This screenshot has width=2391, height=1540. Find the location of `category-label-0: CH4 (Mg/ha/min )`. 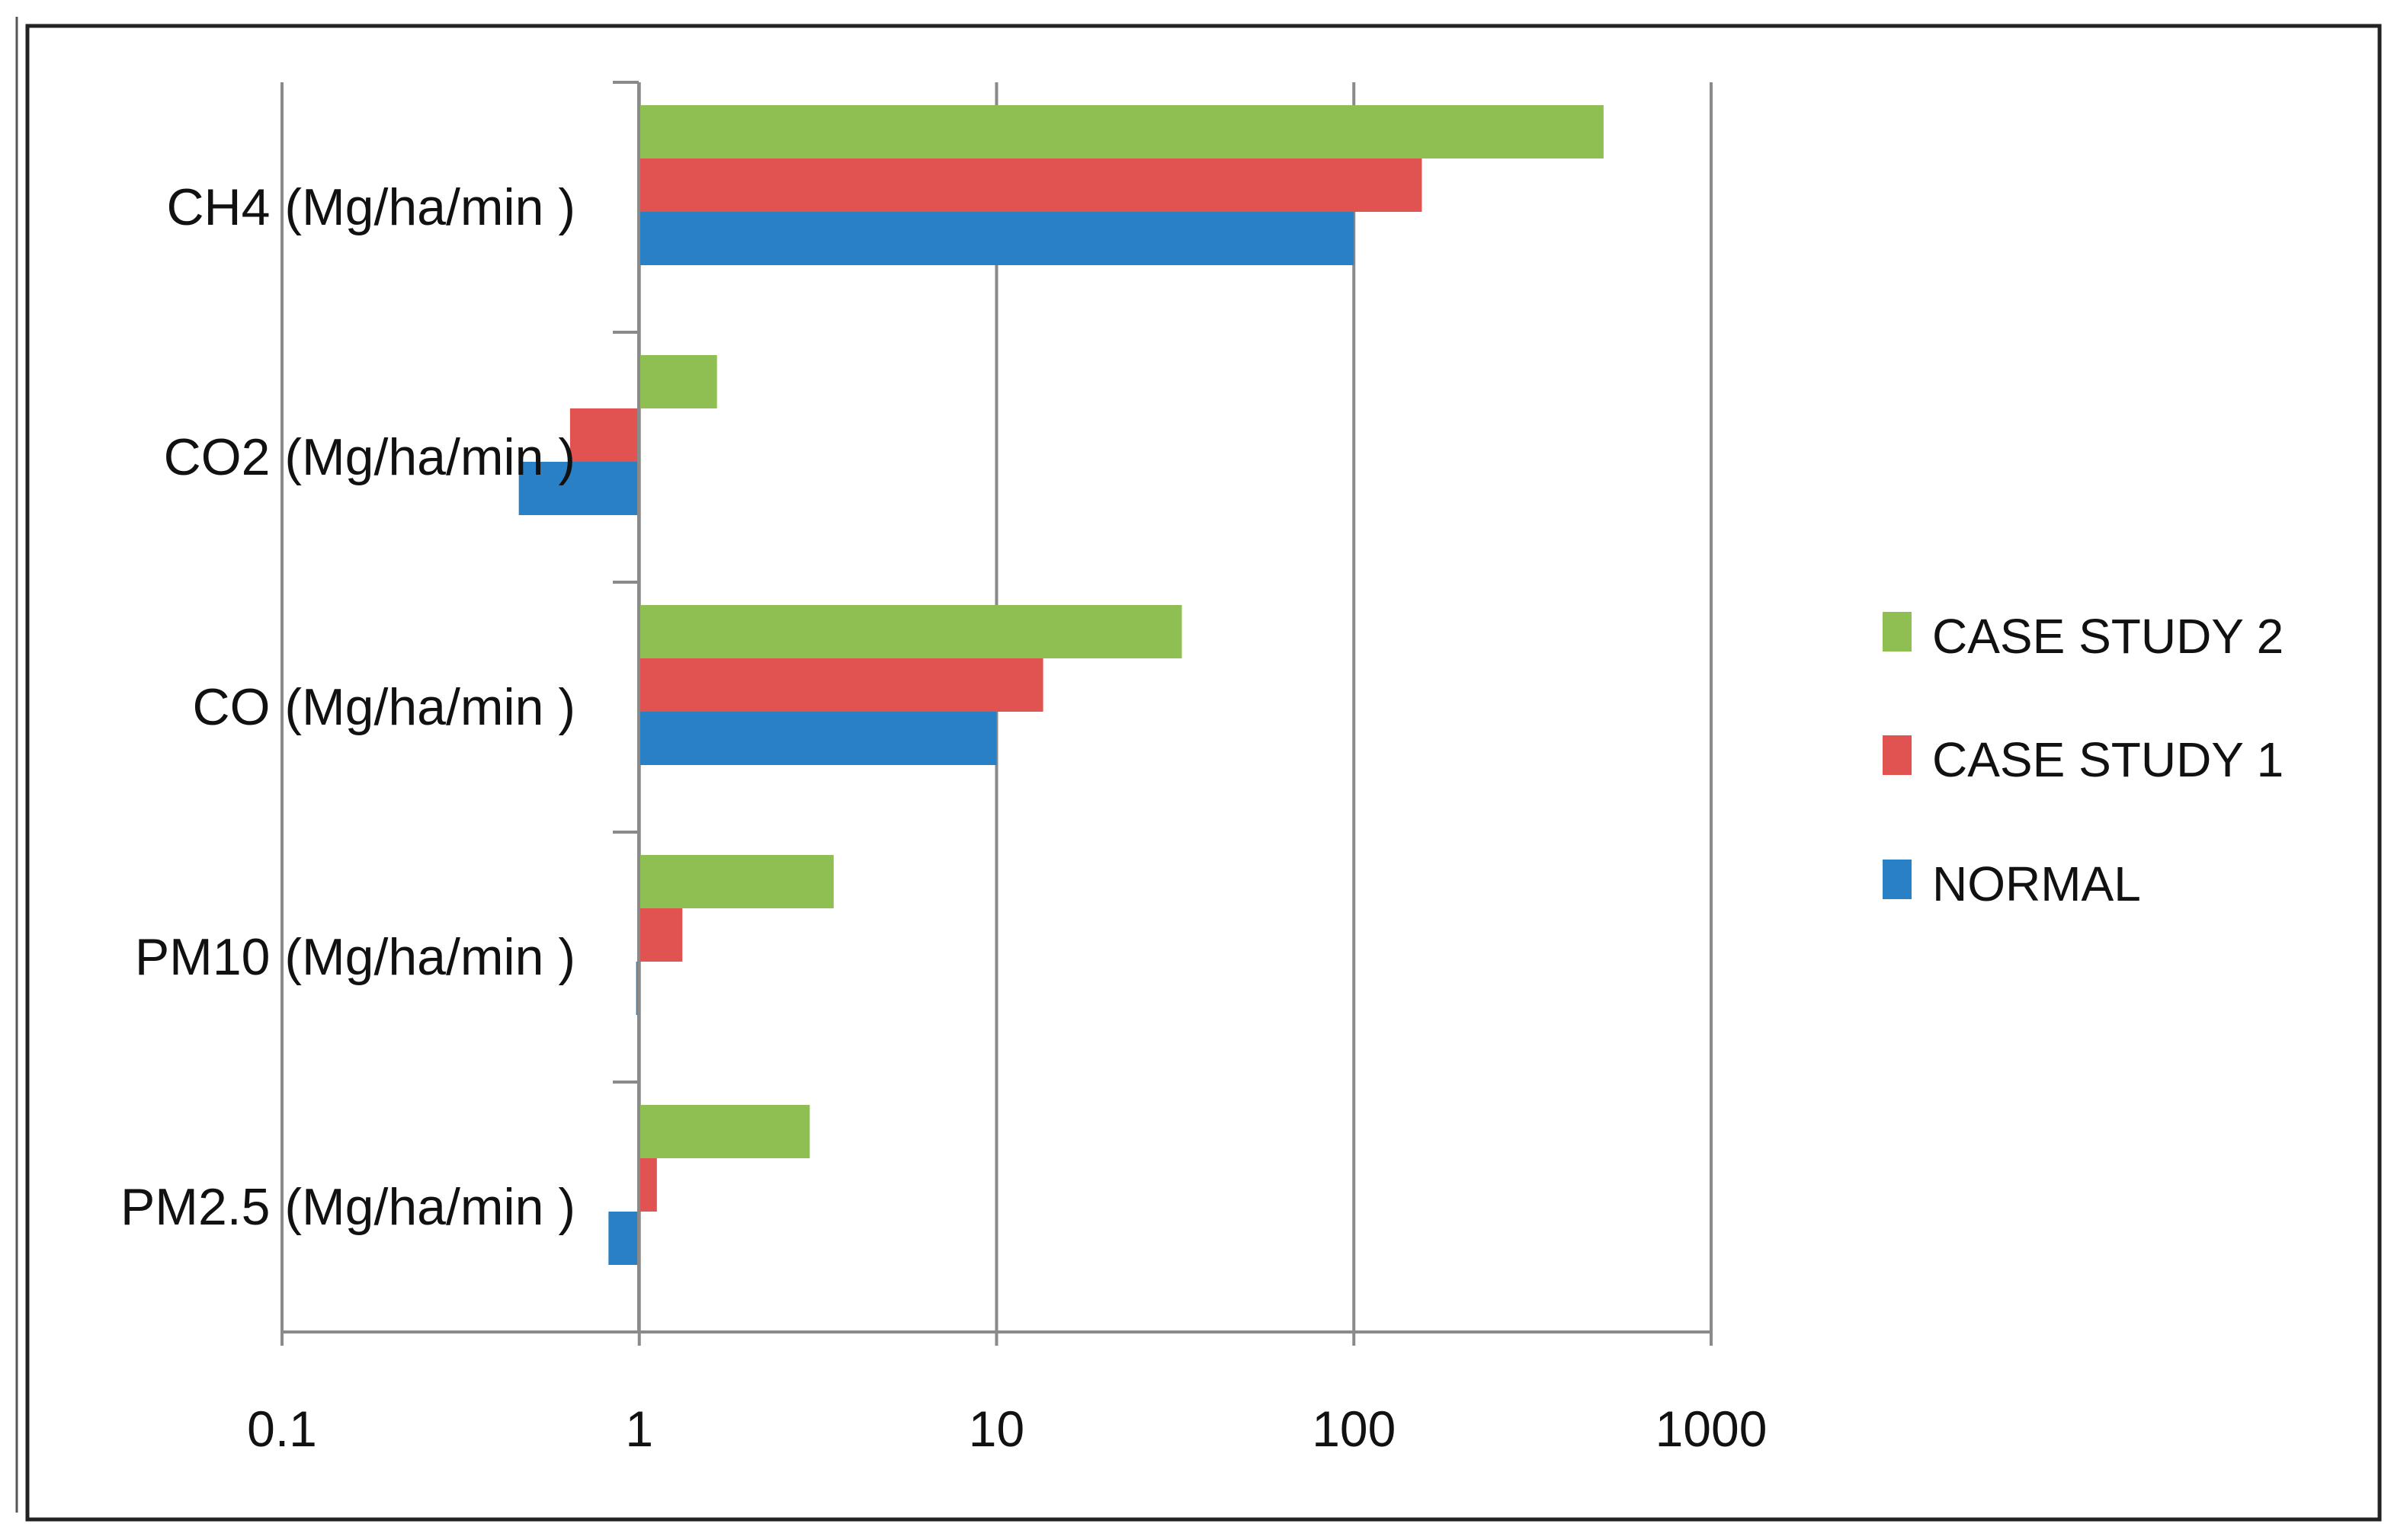

category-label-0: CH4 (Mg/ha/min ) is located at coordinates (370, 207).